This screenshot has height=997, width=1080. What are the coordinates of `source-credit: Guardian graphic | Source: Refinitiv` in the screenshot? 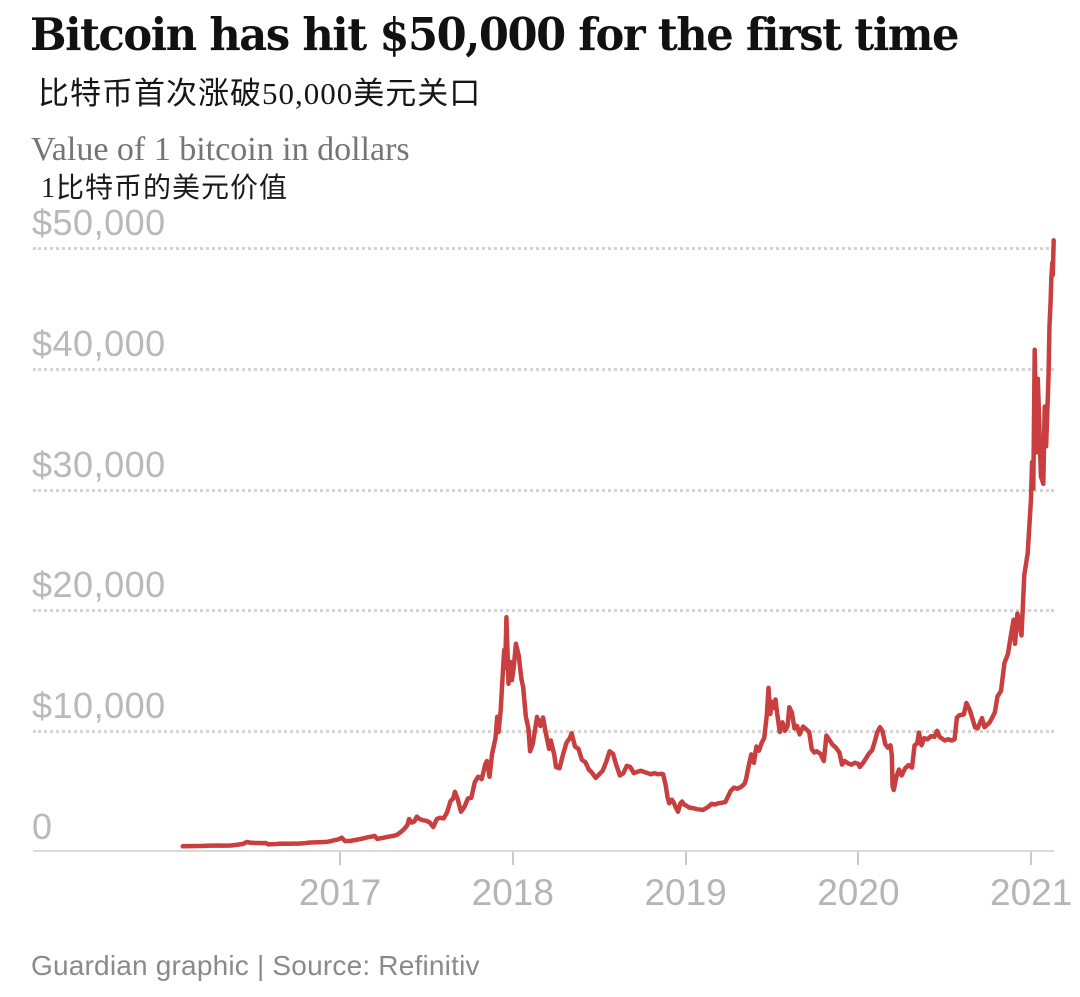 It's located at (255, 965).